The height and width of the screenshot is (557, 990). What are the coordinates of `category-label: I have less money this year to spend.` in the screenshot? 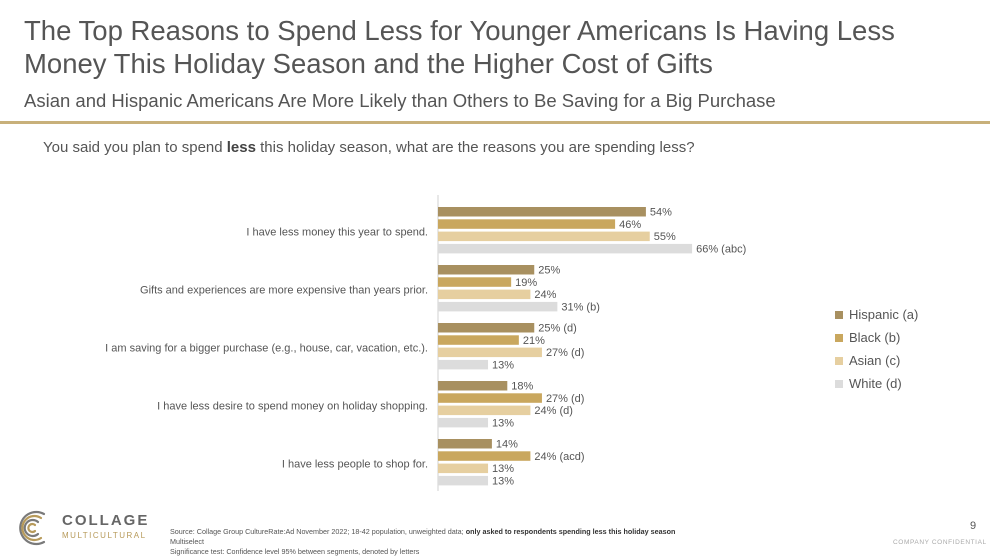 It's located at (337, 233).